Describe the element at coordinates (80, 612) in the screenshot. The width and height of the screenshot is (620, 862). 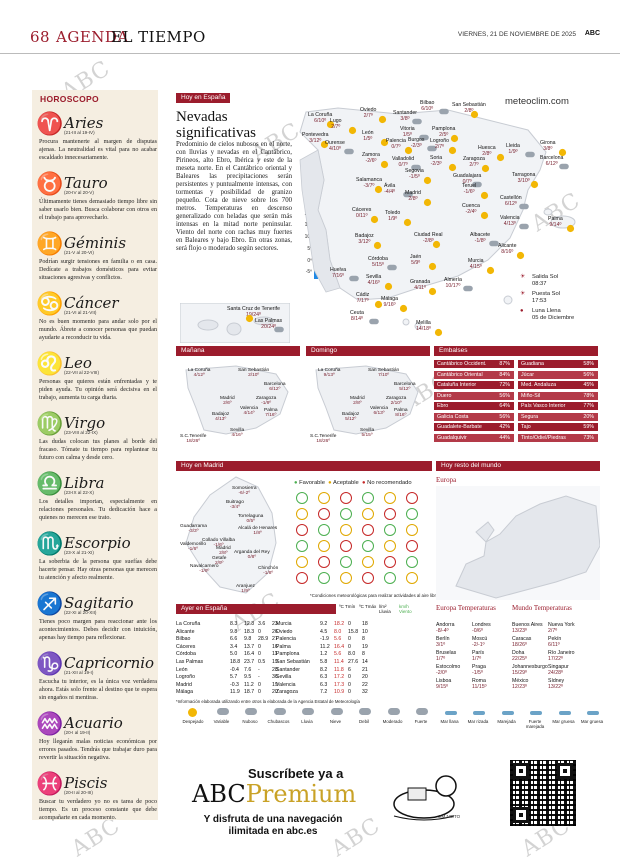
I see `sign-dates: (22-XI al 20-XII)` at that location.